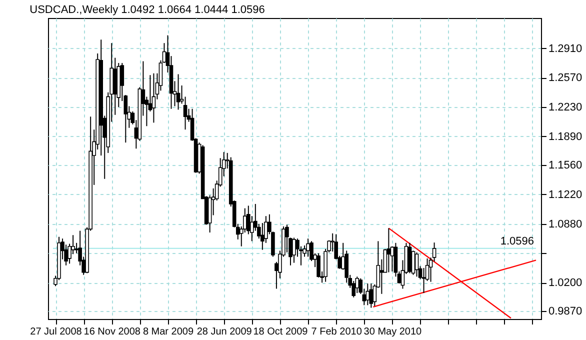 The image size is (586, 340). What do you see at coordinates (168, 332) in the screenshot?
I see `x-tick-label: 8 Mar 2009` at bounding box center [168, 332].